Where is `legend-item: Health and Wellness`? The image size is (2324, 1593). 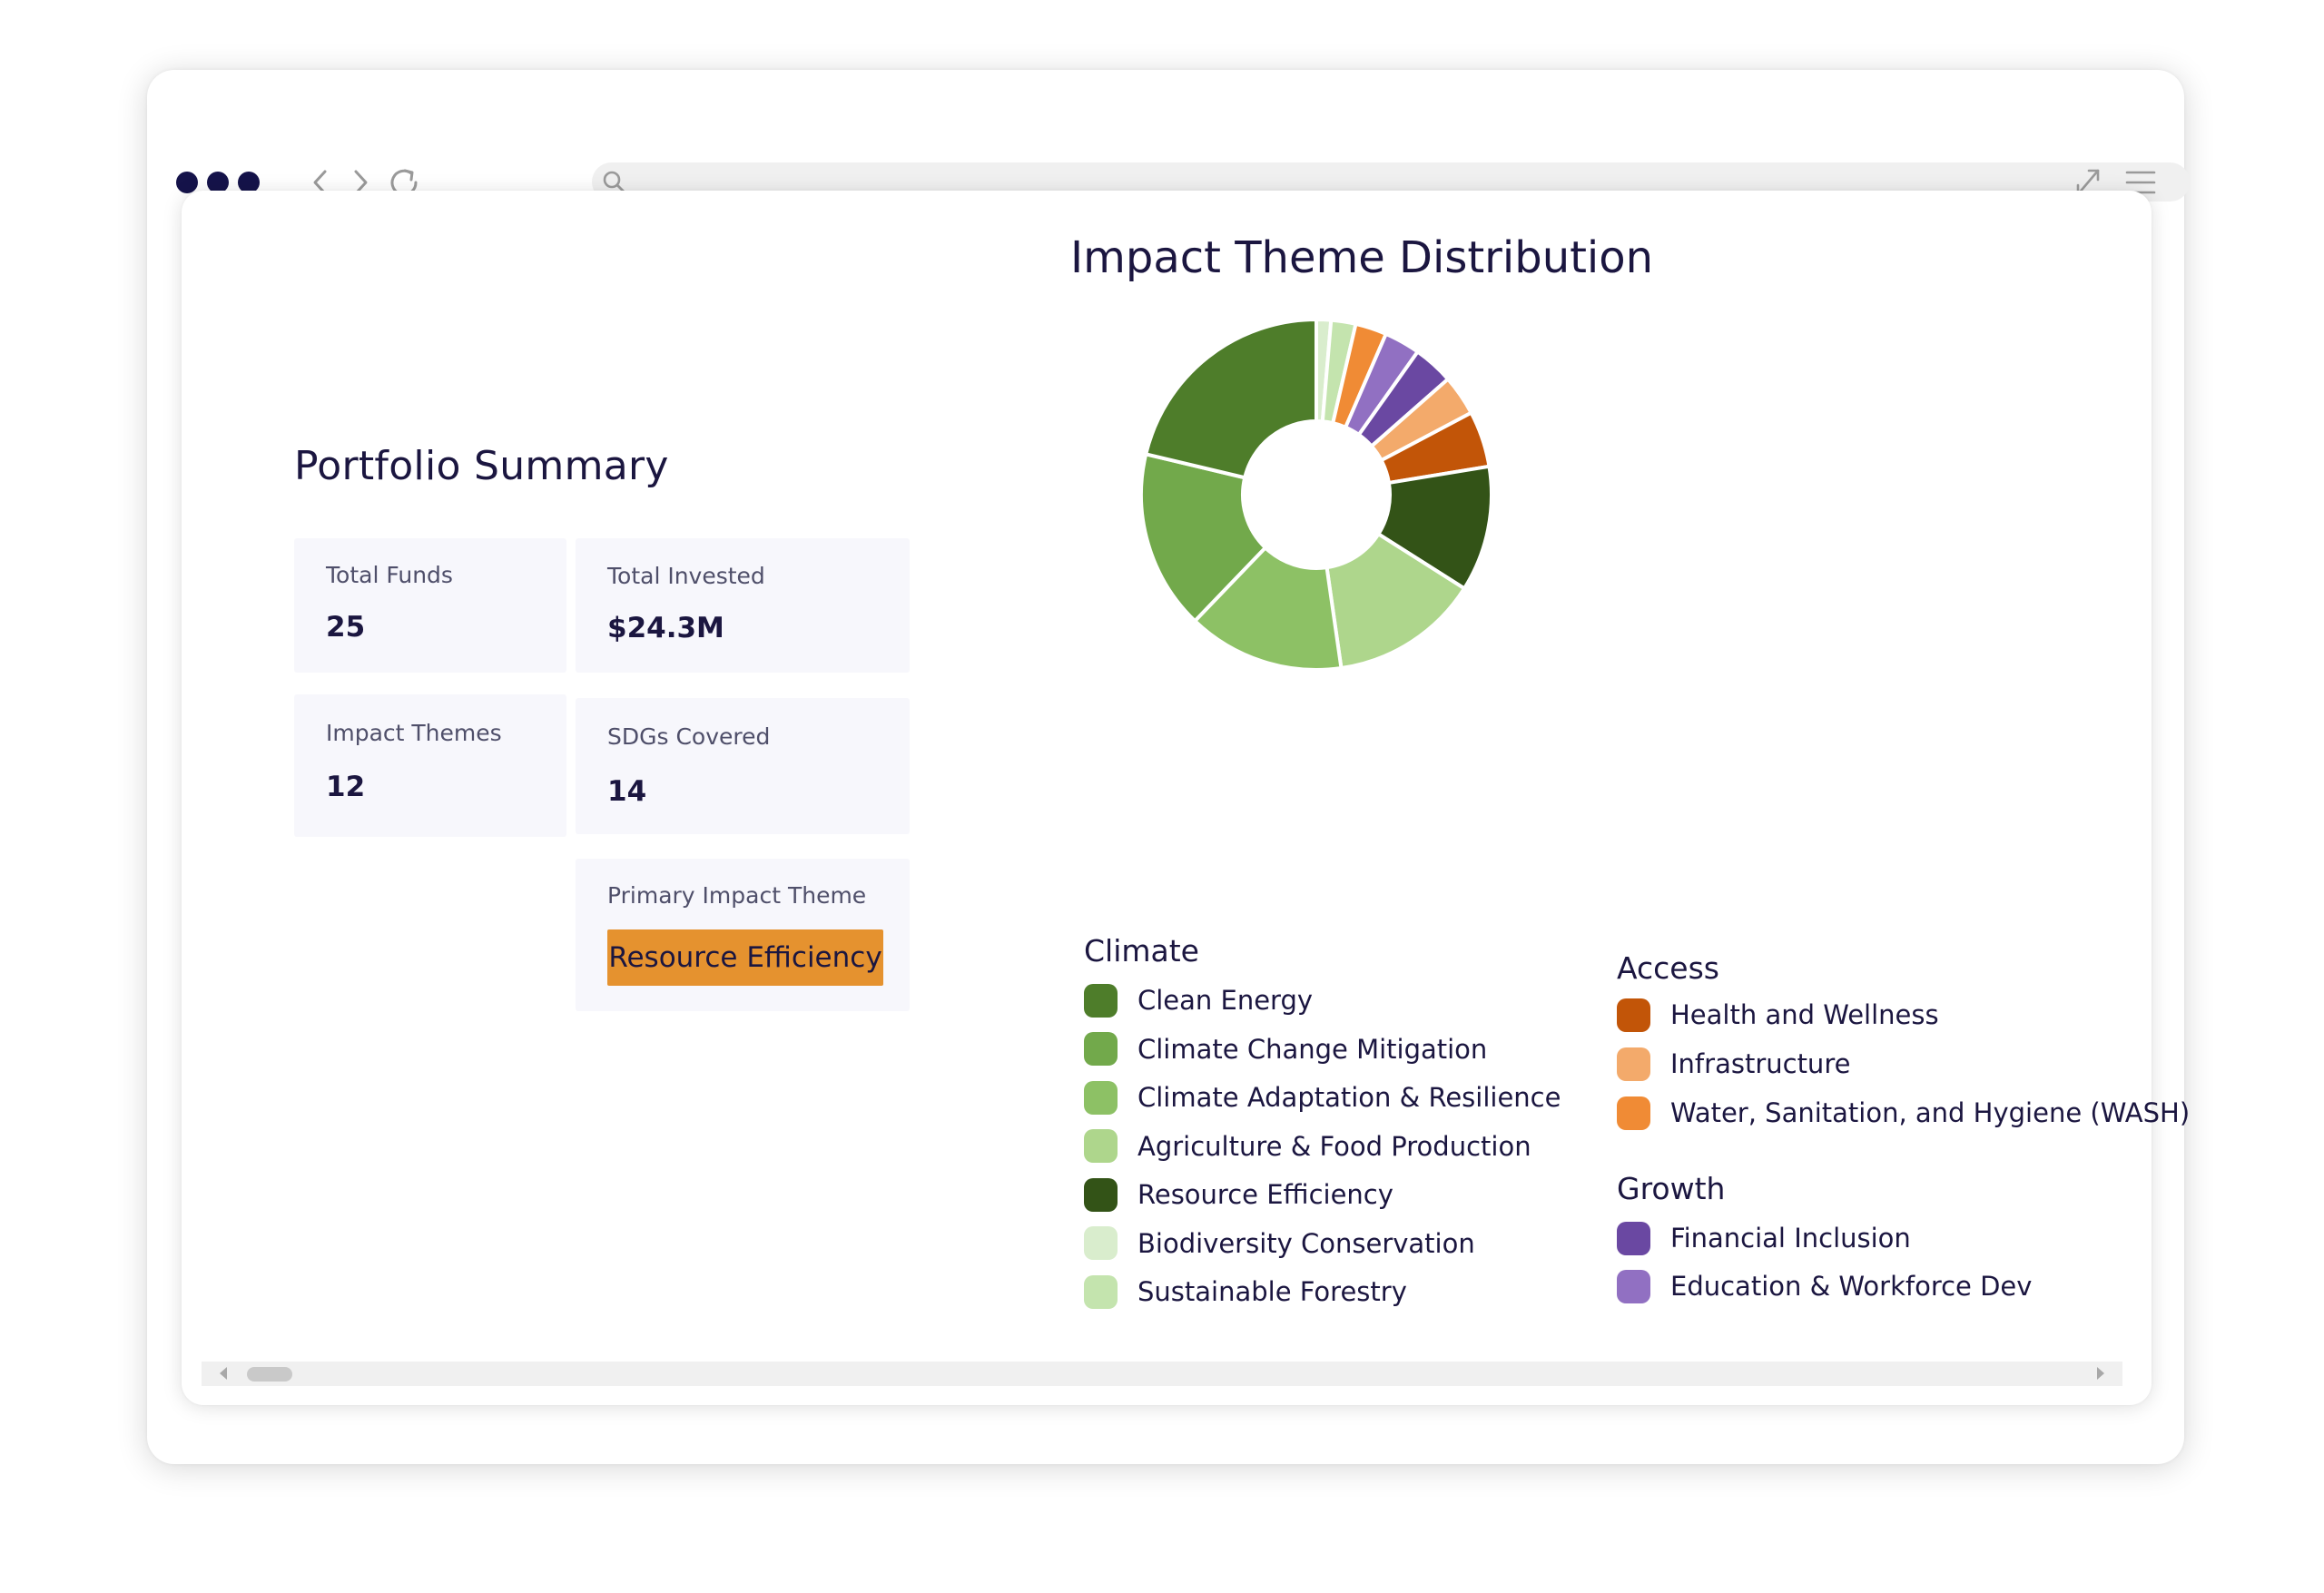 legend-item: Health and Wellness is located at coordinates (1778, 1015).